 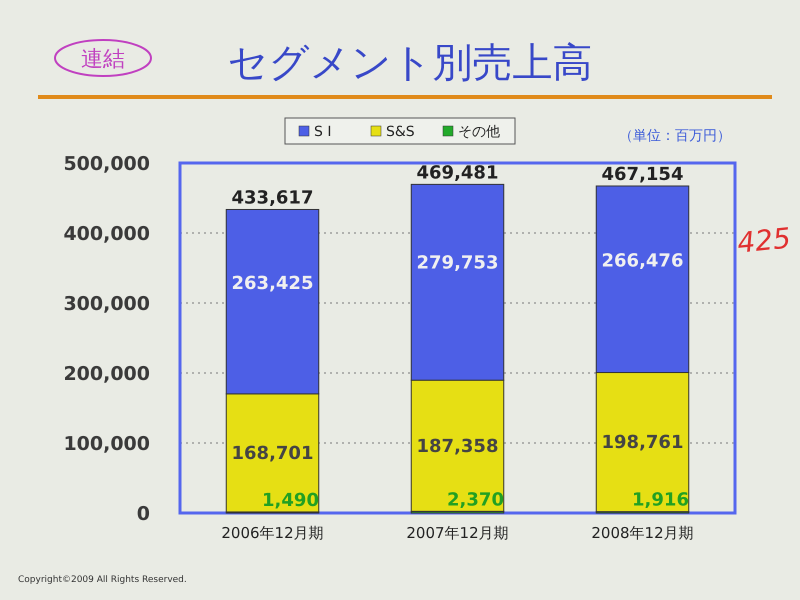 I want to click on x-tick-label: 2006年12月期, so click(x=272, y=533).